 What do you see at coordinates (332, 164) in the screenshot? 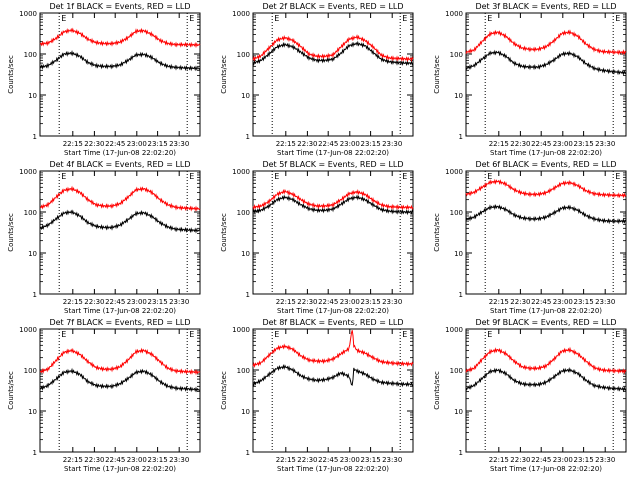
I see `chart-title: Det 5f BLACK = Events, RED = LLD` at bounding box center [332, 164].